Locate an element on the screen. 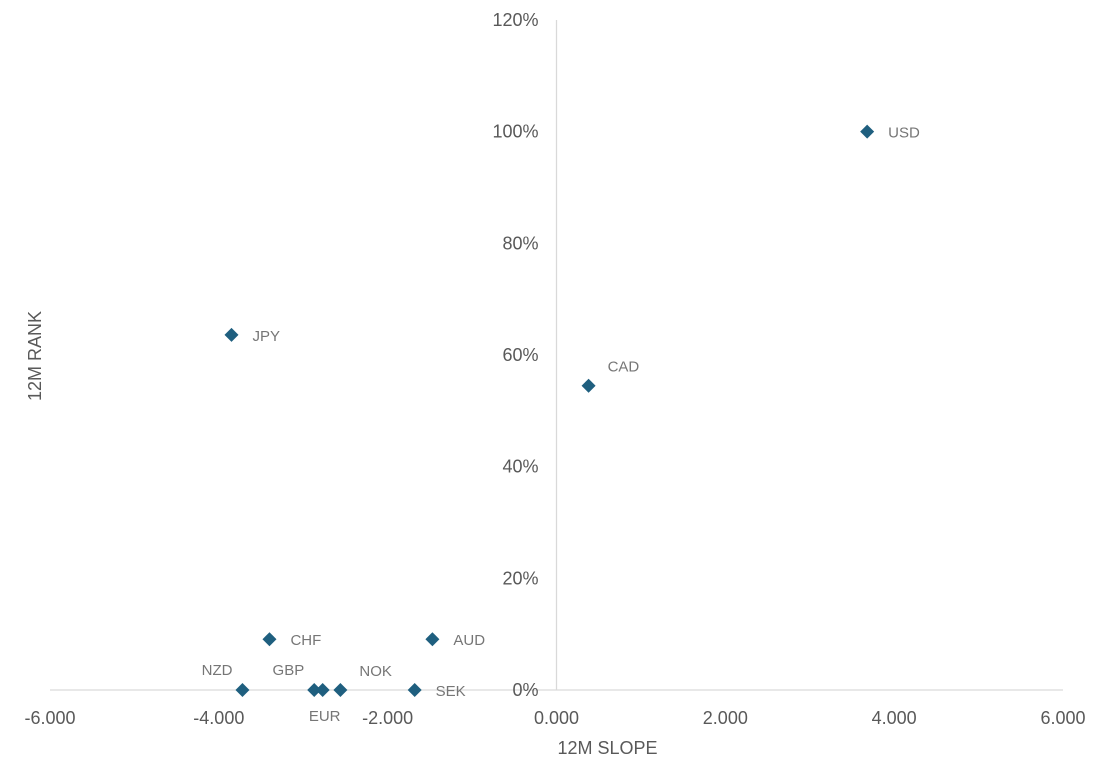 The image size is (1105, 777). x-tick-label: -6.000 is located at coordinates (49, 718).